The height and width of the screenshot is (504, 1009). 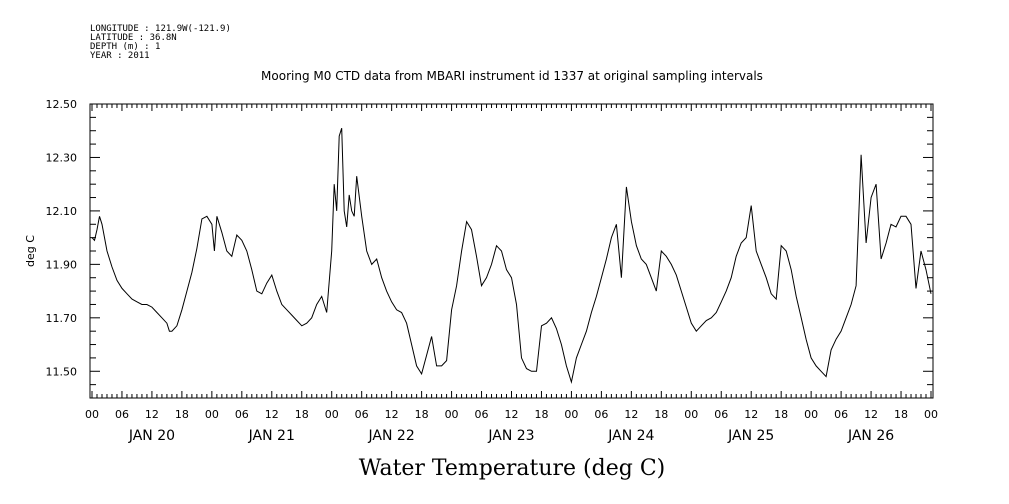 I want to click on y-tick-label: 11.70, so click(x=62, y=318).